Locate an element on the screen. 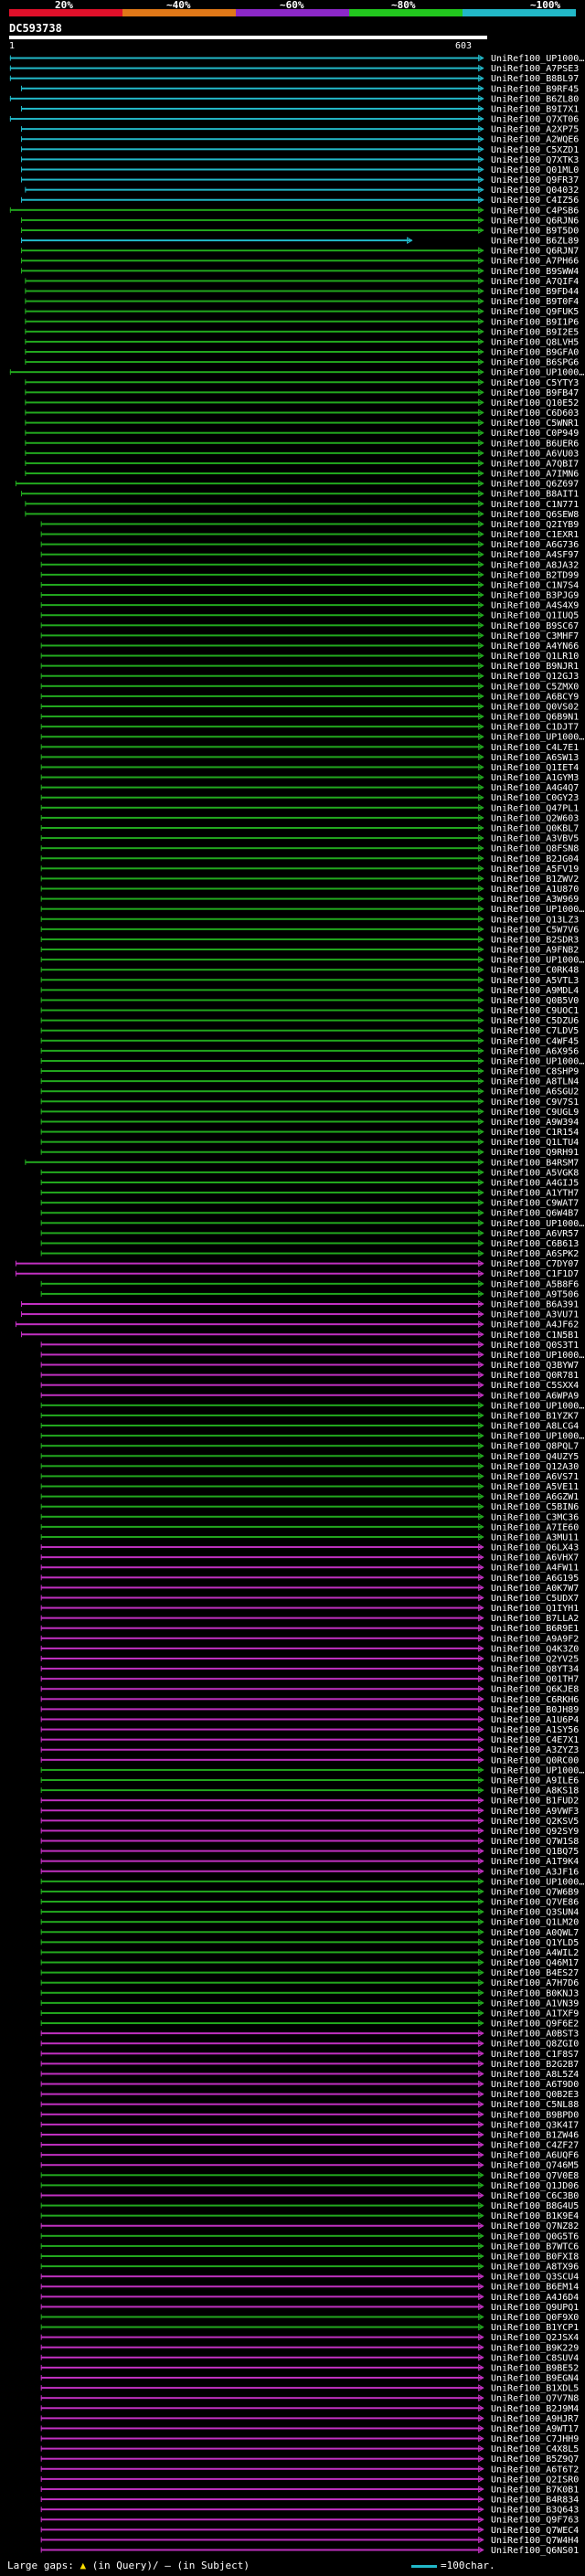  hit-row: UniRef100_B9FB47 is located at coordinates (302, 393).